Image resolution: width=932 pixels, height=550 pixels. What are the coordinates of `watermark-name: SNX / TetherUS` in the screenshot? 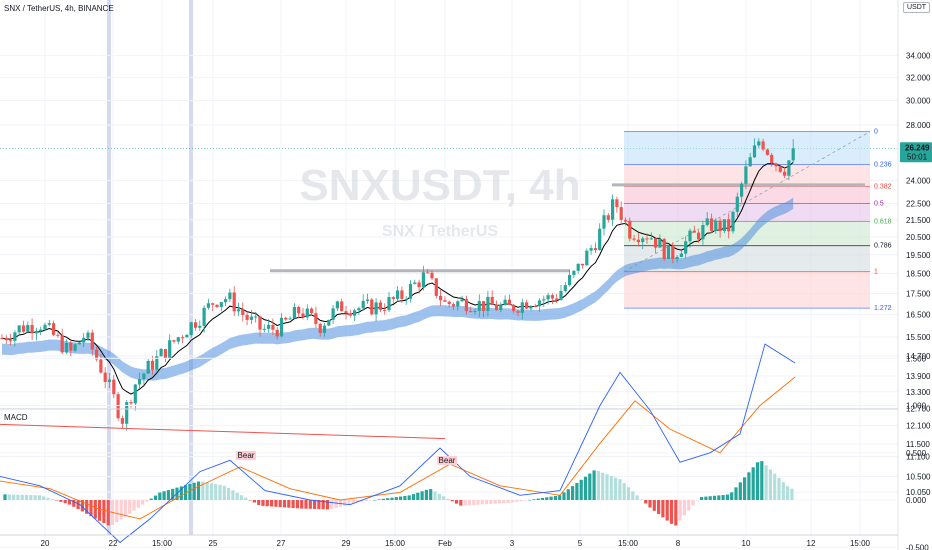 It's located at (440, 231).